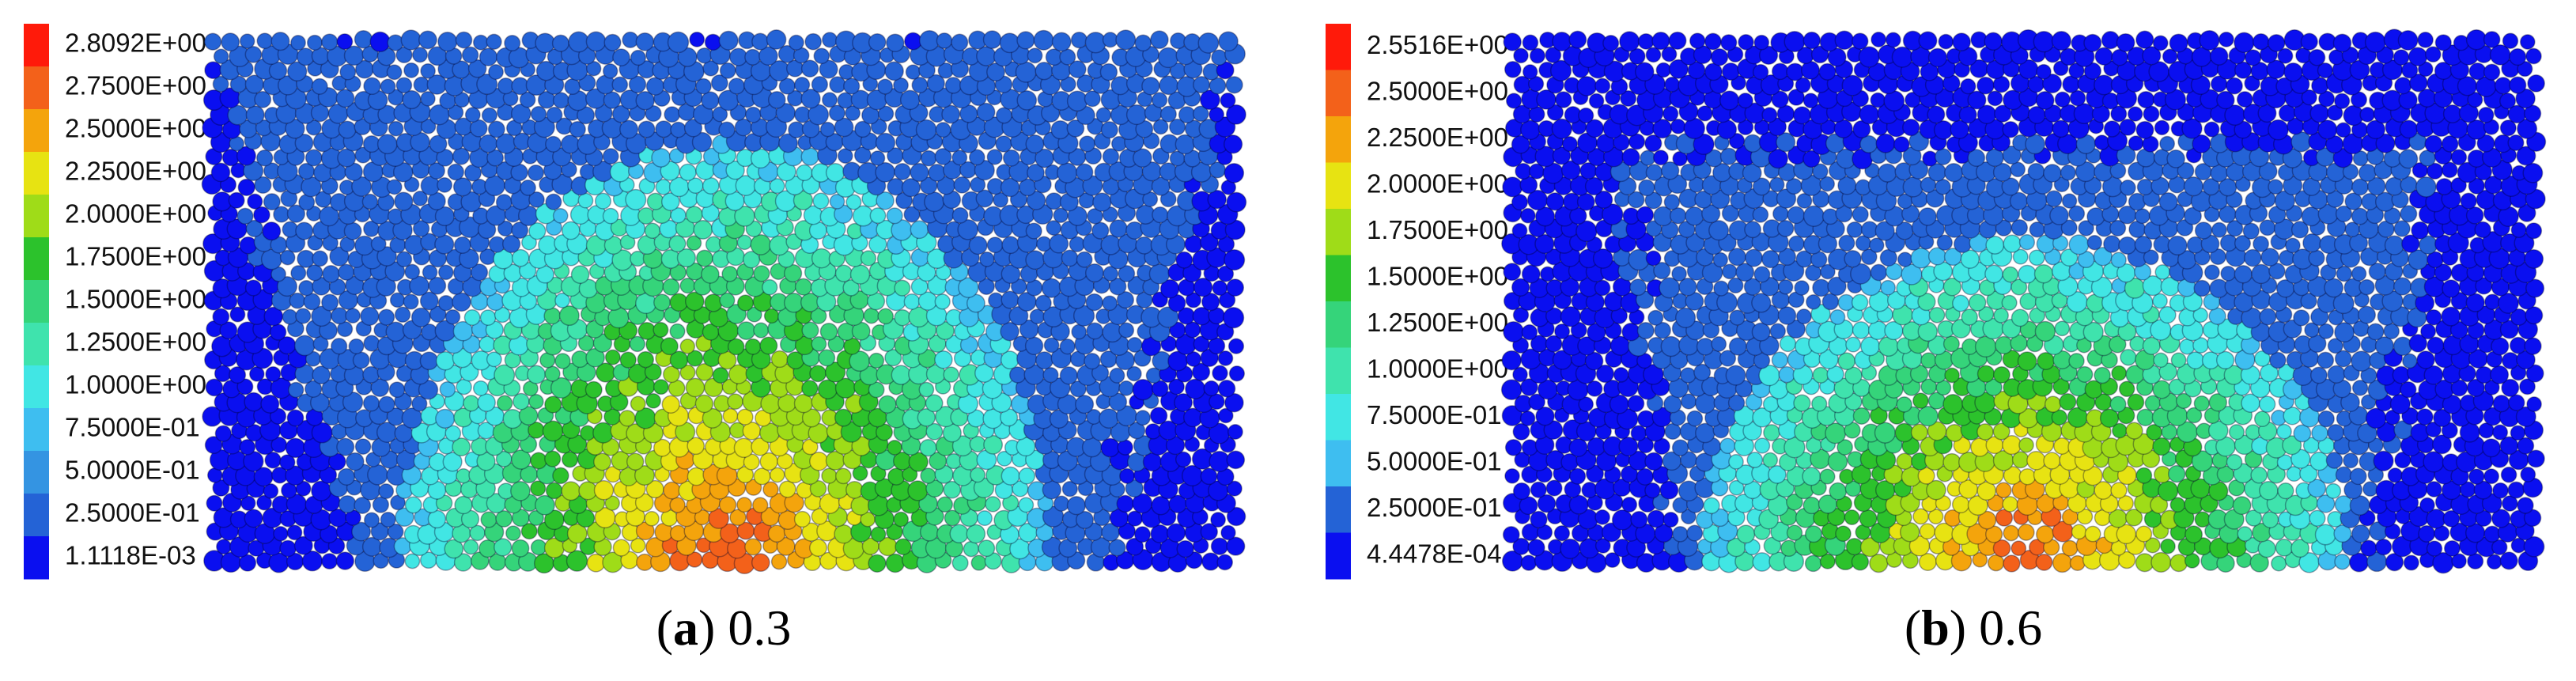 The width and height of the screenshot is (2576, 681). Describe the element at coordinates (1974, 628) in the screenshot. I see `caption: (b) 0.6` at that location.